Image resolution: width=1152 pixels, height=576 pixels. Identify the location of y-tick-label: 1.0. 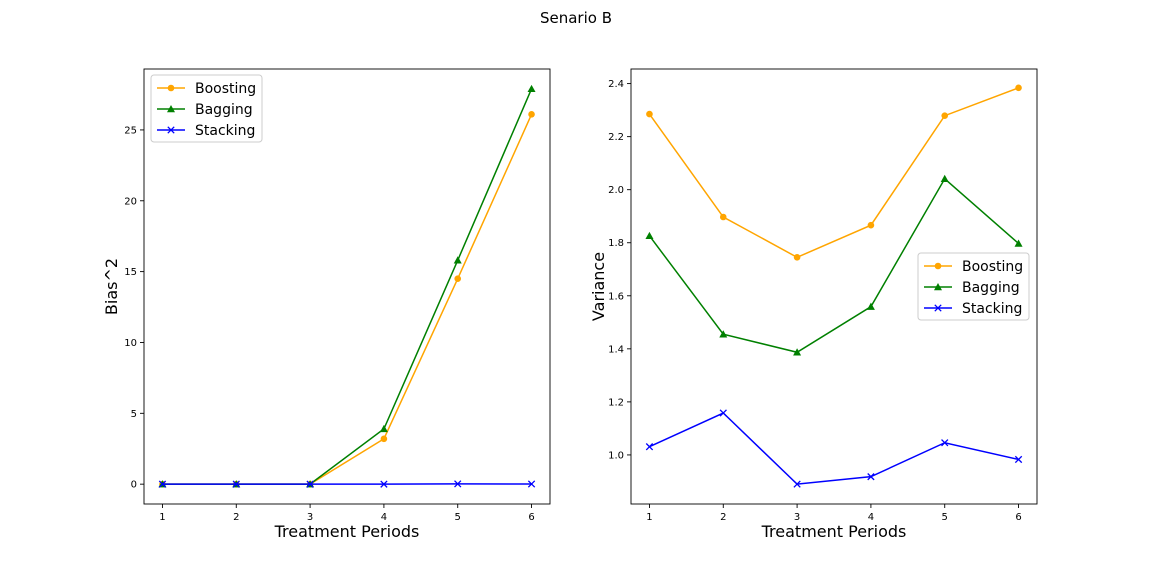
(616, 455).